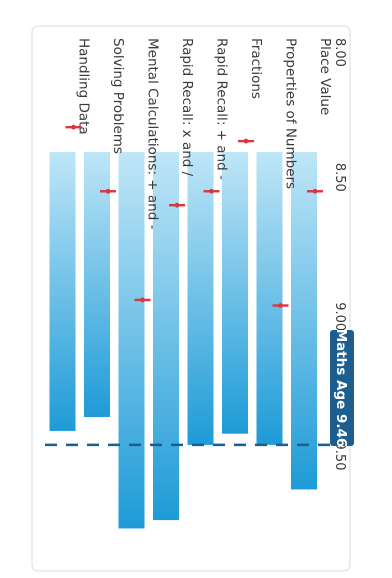 The height and width of the screenshot is (578, 392). What do you see at coordinates (118, 96) in the screenshot?
I see `category-label: Solving Problems` at bounding box center [118, 96].